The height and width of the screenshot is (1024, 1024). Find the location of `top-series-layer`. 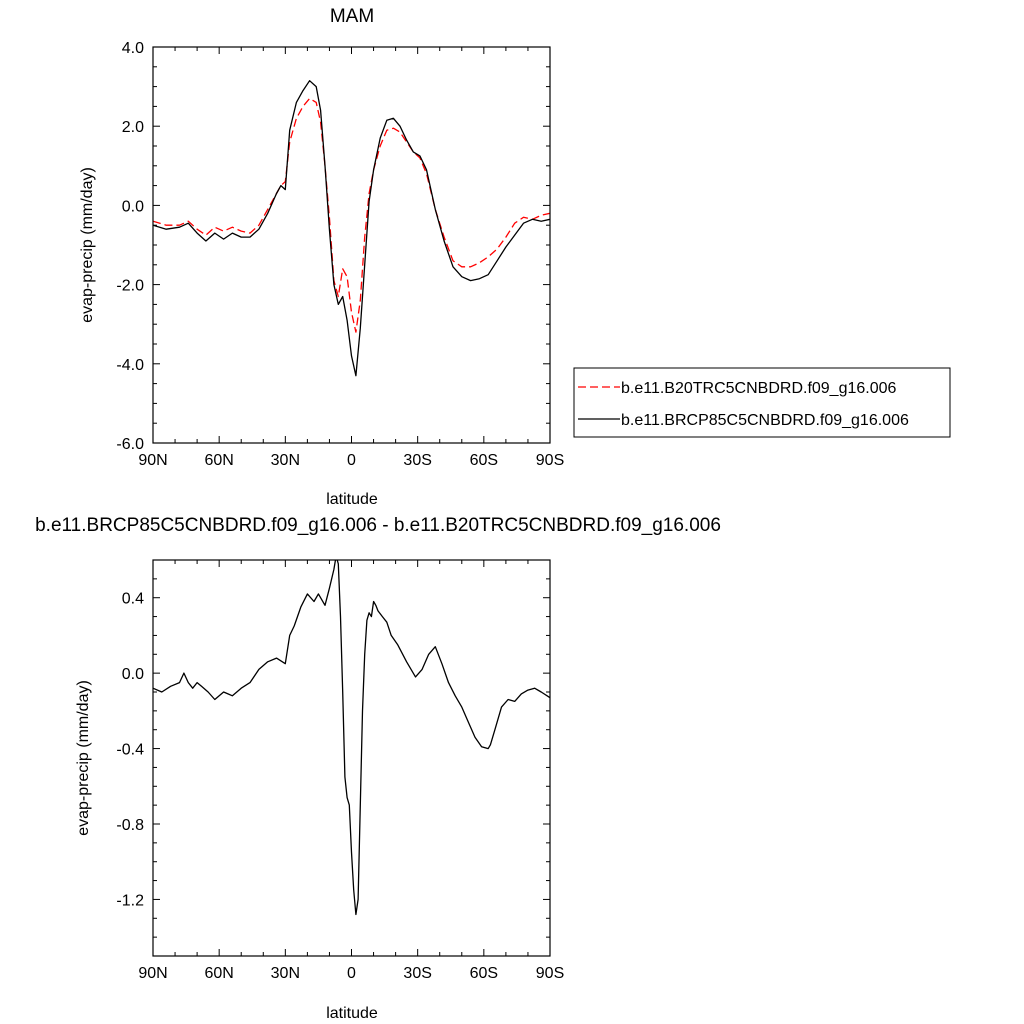

top-series-layer is located at coordinates (351, 228).